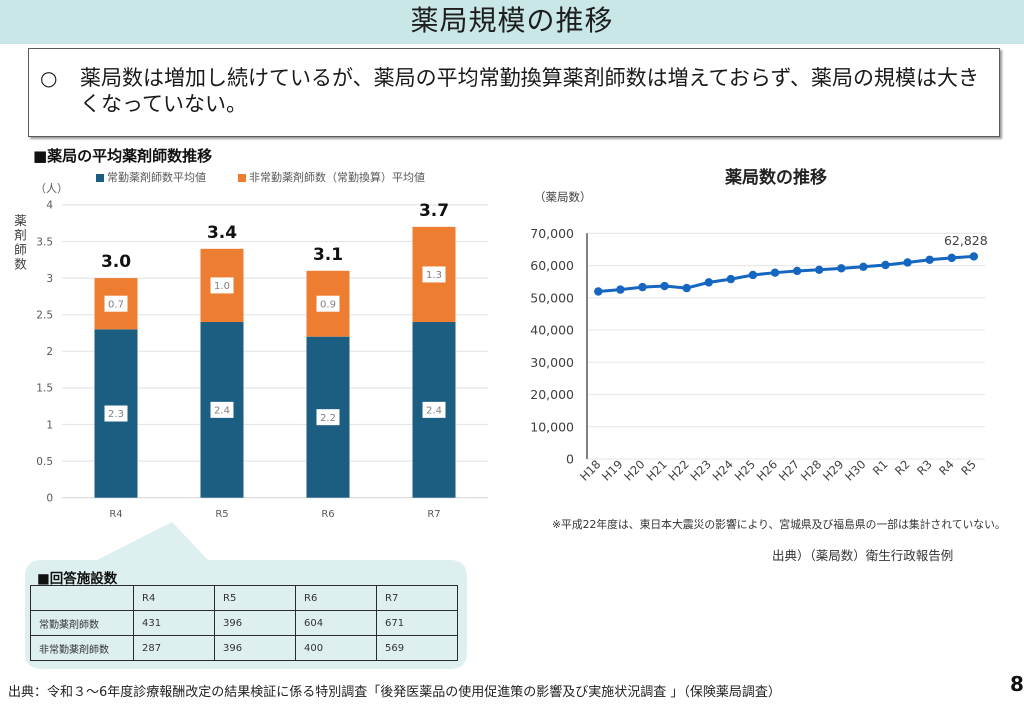  What do you see at coordinates (833, 470) in the screenshot?
I see `x-tick-label: H29` at bounding box center [833, 470].